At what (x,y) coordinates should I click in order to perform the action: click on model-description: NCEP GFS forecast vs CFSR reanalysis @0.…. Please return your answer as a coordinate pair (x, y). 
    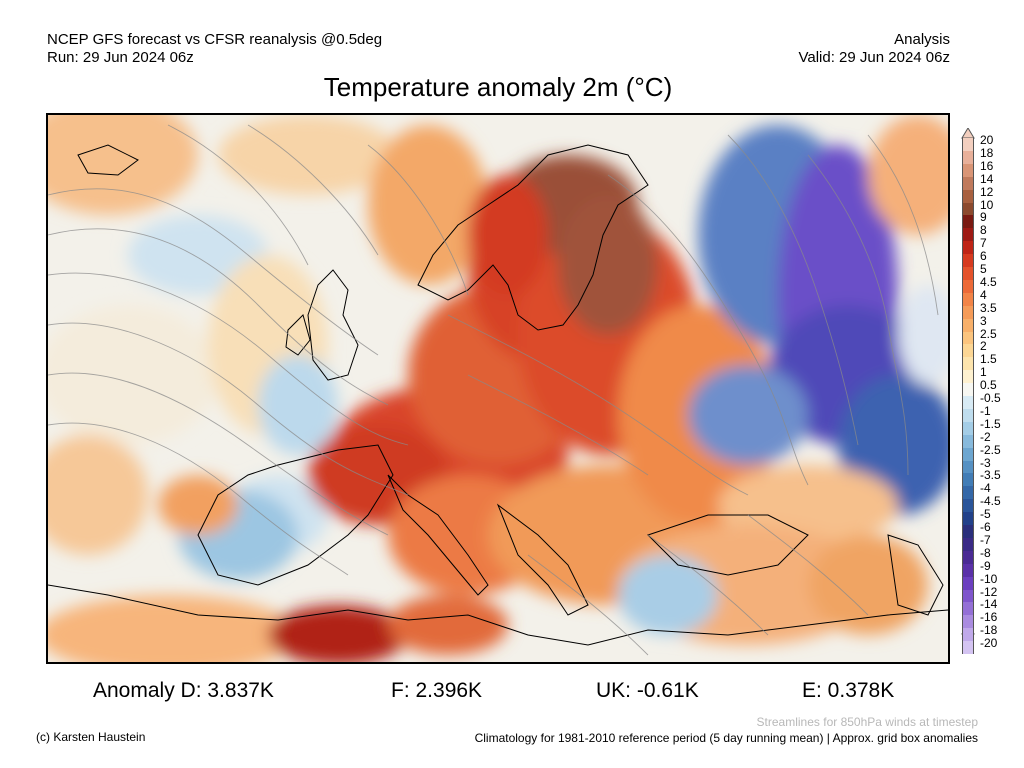
    Looking at the image, I should click on (215, 39).